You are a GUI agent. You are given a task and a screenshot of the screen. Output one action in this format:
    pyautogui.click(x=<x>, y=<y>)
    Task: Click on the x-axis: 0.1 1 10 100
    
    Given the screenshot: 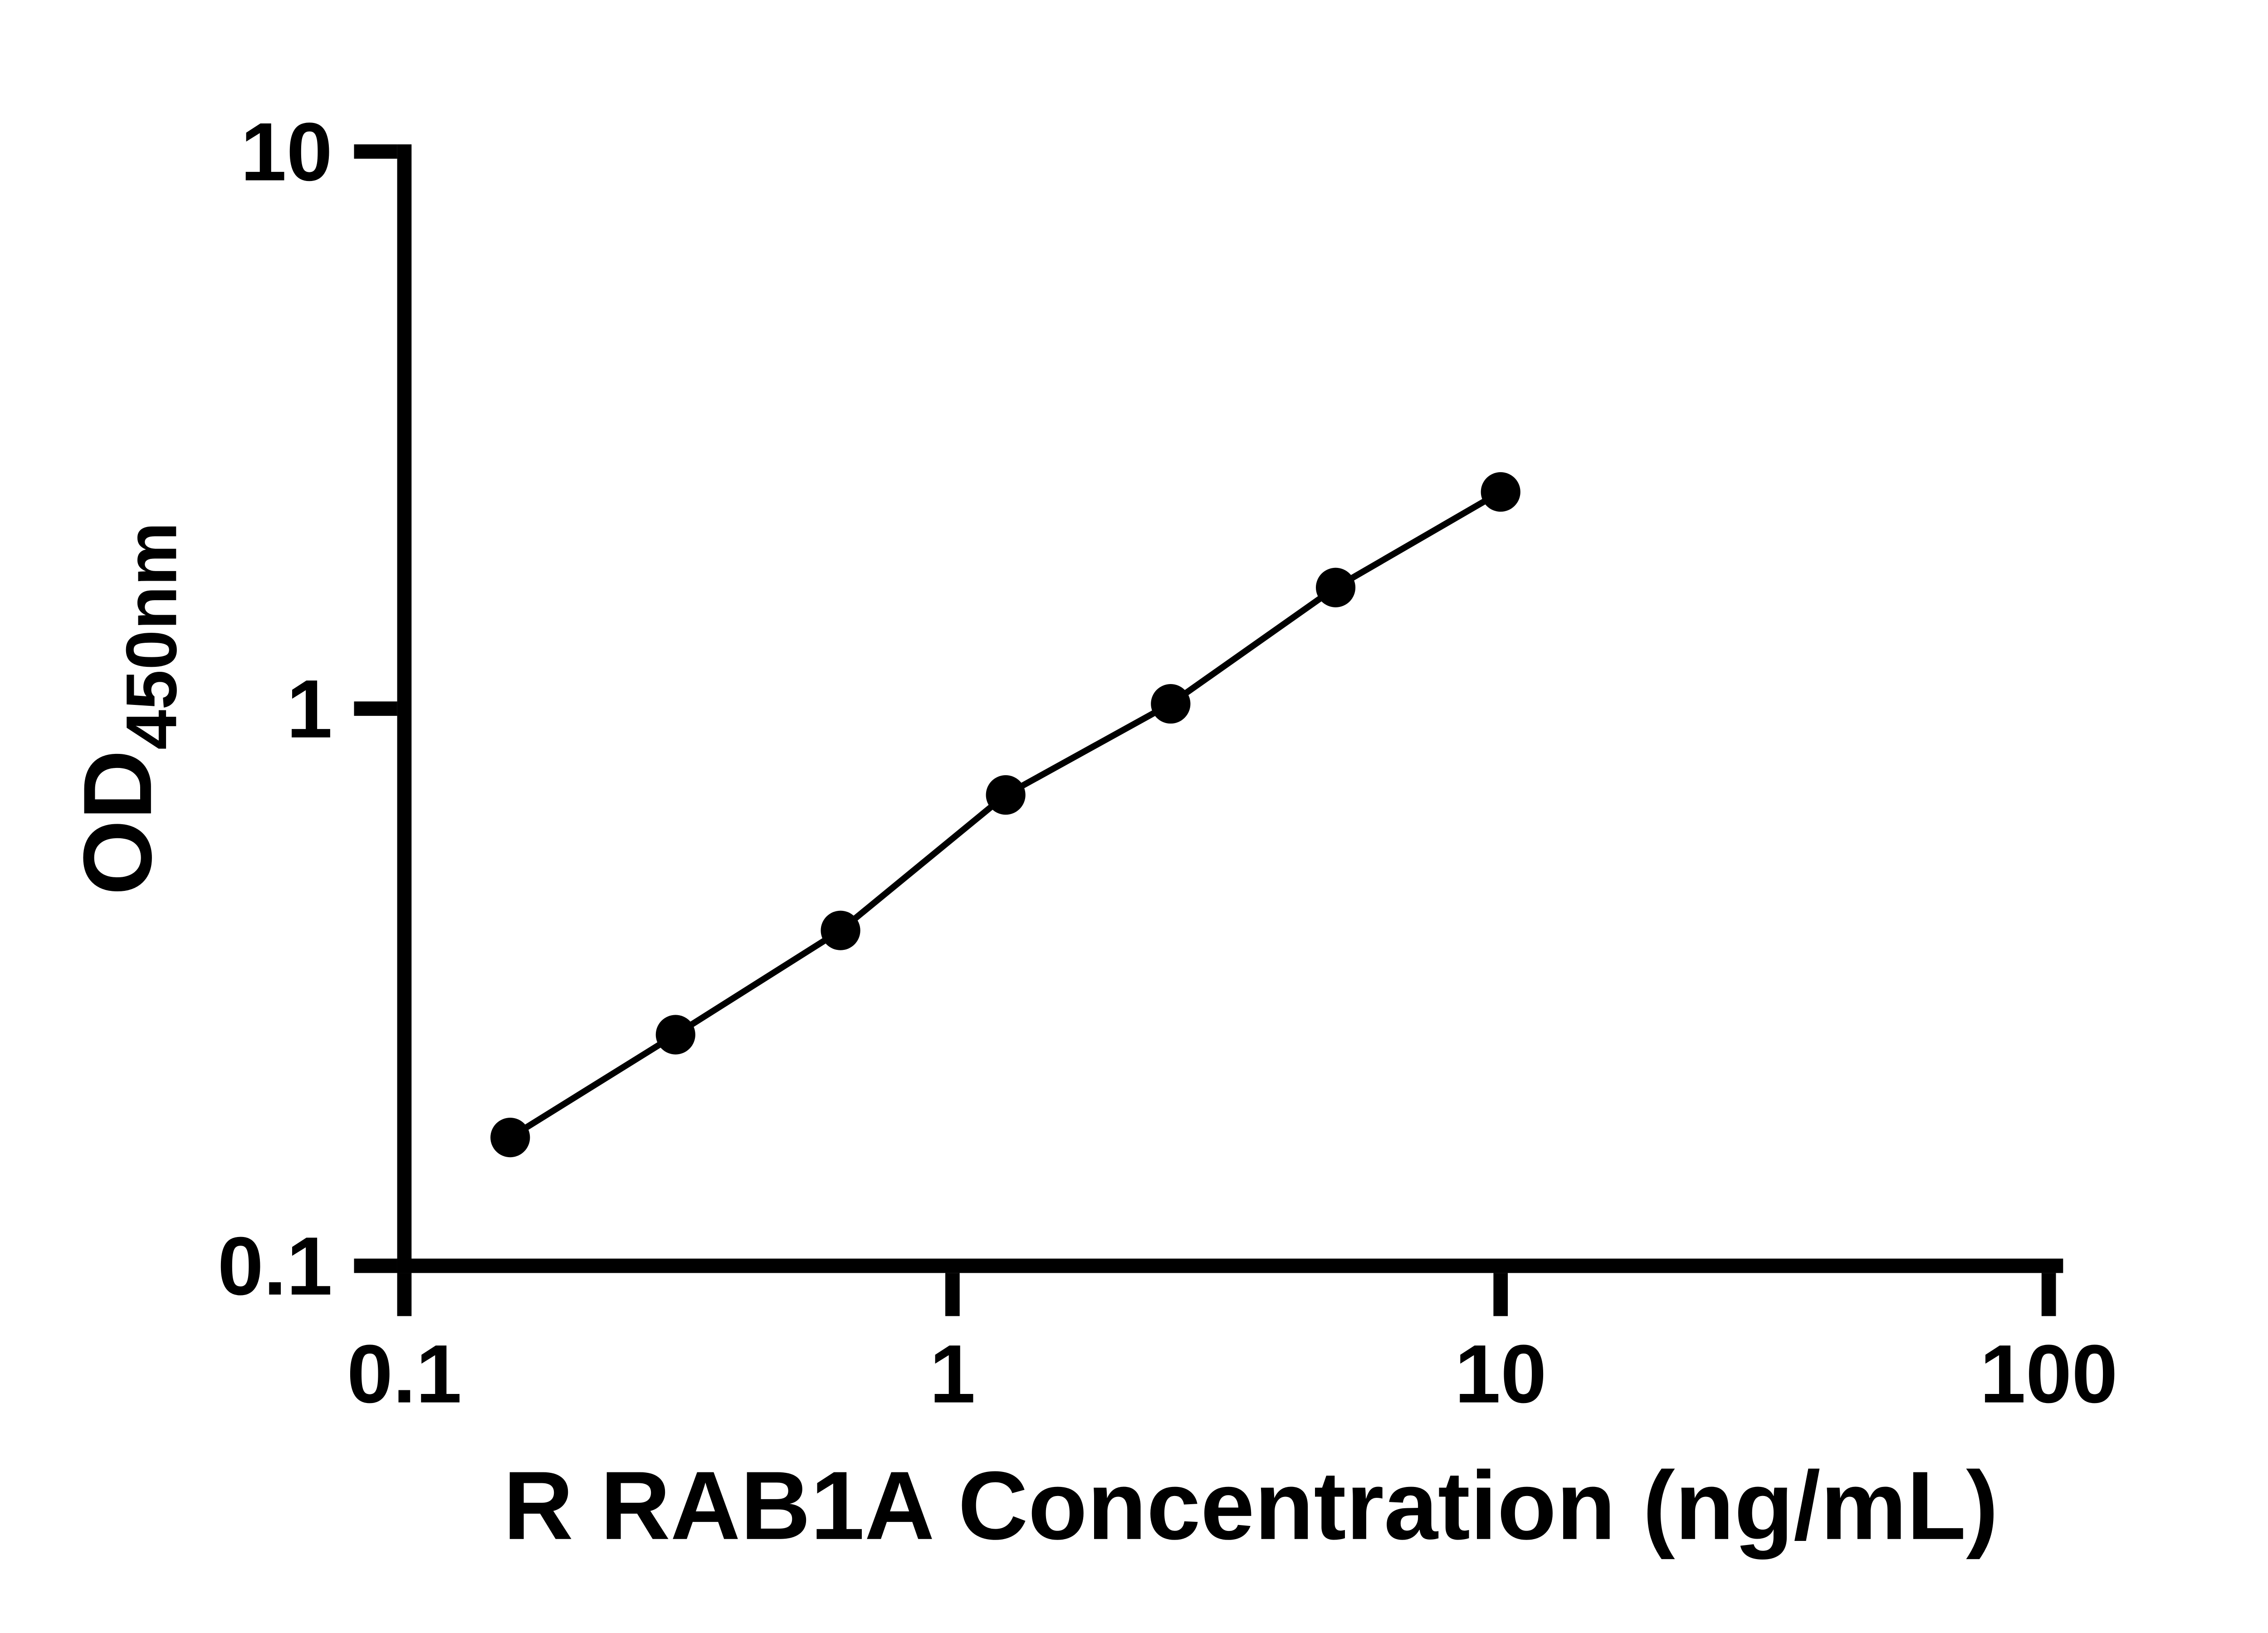 What is the action you would take?
    pyautogui.click(x=1232, y=1339)
    